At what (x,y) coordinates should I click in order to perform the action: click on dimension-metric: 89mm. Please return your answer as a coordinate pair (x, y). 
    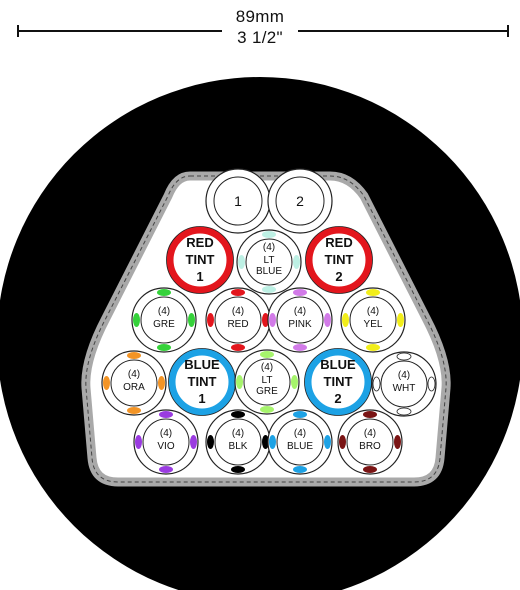
    Looking at the image, I should click on (260, 16).